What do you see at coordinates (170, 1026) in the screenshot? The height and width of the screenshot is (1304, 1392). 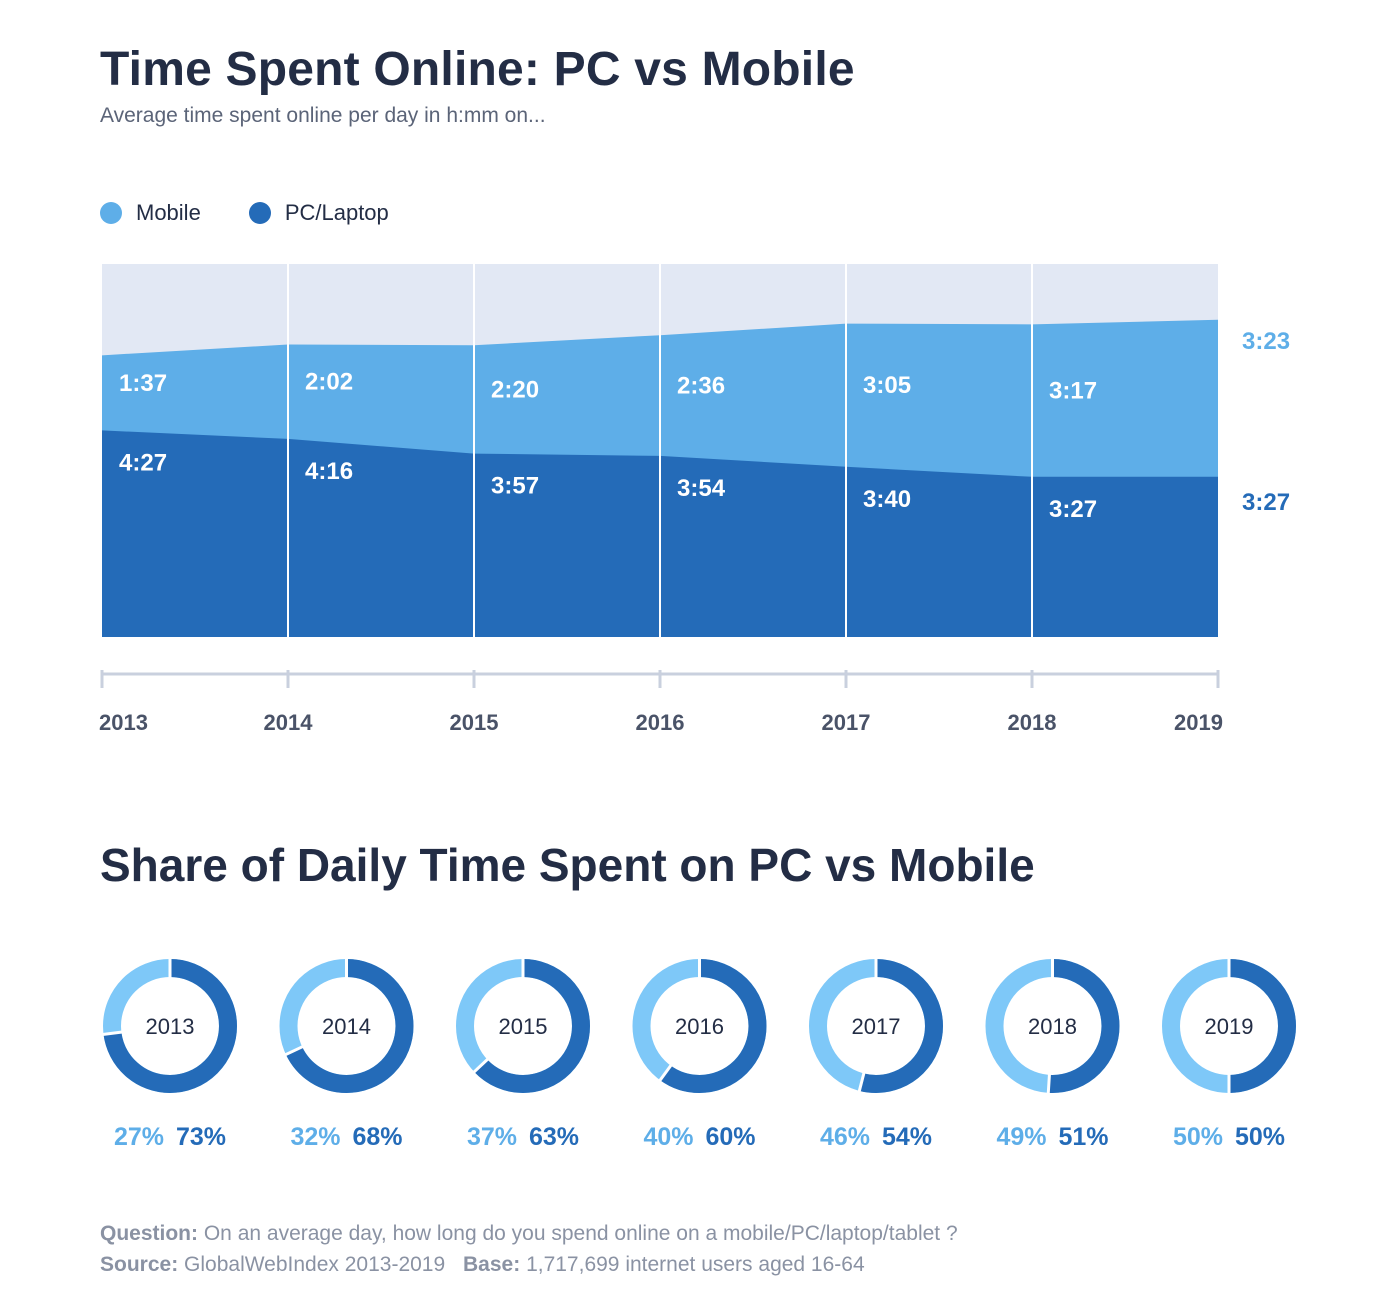 I see `donut-year-label: 2013` at bounding box center [170, 1026].